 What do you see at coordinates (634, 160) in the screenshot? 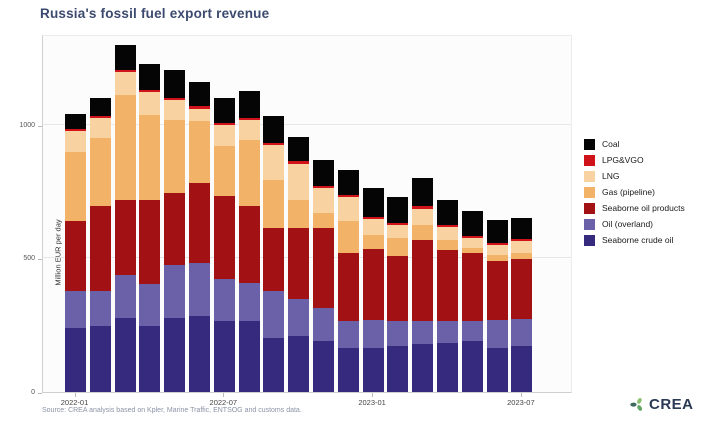
I see `legend-item: LPG&VGO` at bounding box center [634, 160].